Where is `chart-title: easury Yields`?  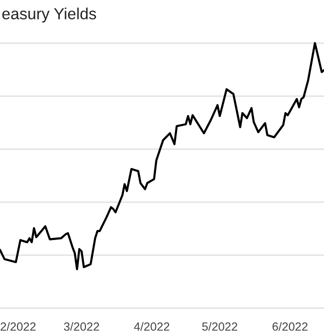 chart-title: easury Yields is located at coordinates (49, 15).